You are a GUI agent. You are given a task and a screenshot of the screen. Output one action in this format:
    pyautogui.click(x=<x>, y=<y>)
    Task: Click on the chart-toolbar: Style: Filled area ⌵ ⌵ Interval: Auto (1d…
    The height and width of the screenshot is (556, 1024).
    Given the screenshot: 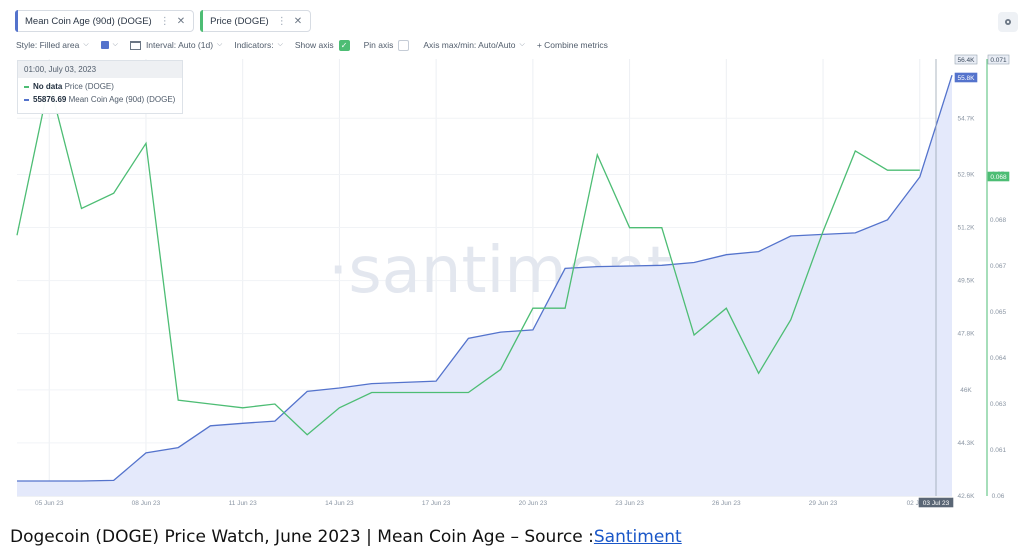 What is the action you would take?
    pyautogui.click(x=312, y=45)
    